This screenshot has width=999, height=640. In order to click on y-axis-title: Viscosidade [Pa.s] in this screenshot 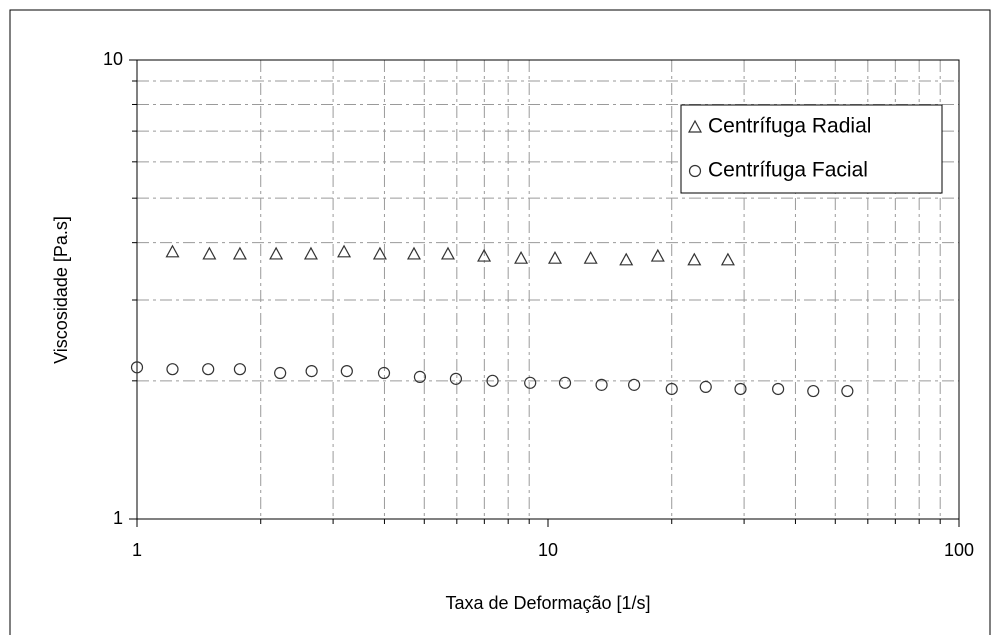, I will do `click(61, 290)`.